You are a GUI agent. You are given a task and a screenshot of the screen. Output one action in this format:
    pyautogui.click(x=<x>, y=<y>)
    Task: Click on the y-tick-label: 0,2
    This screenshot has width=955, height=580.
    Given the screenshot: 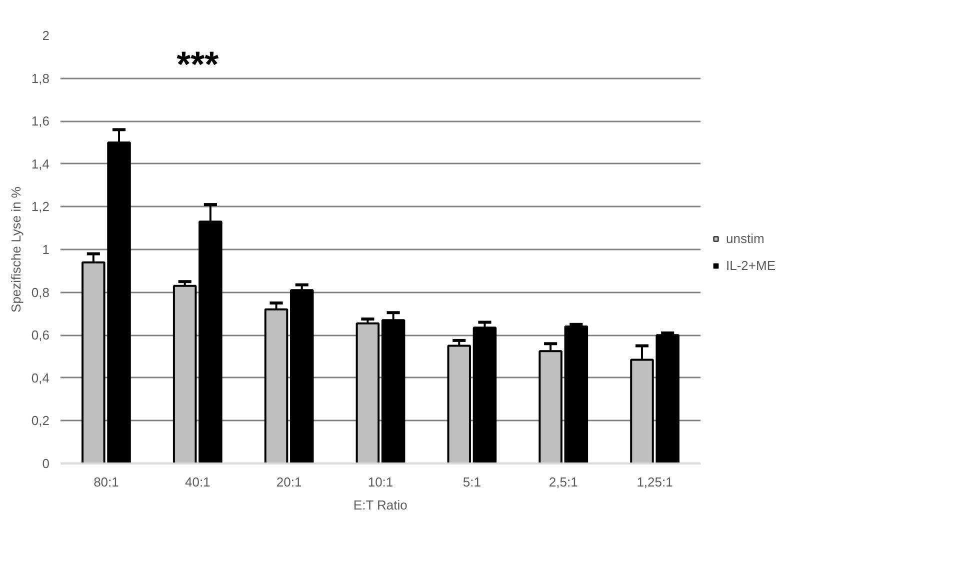 What is the action you would take?
    pyautogui.click(x=40, y=420)
    